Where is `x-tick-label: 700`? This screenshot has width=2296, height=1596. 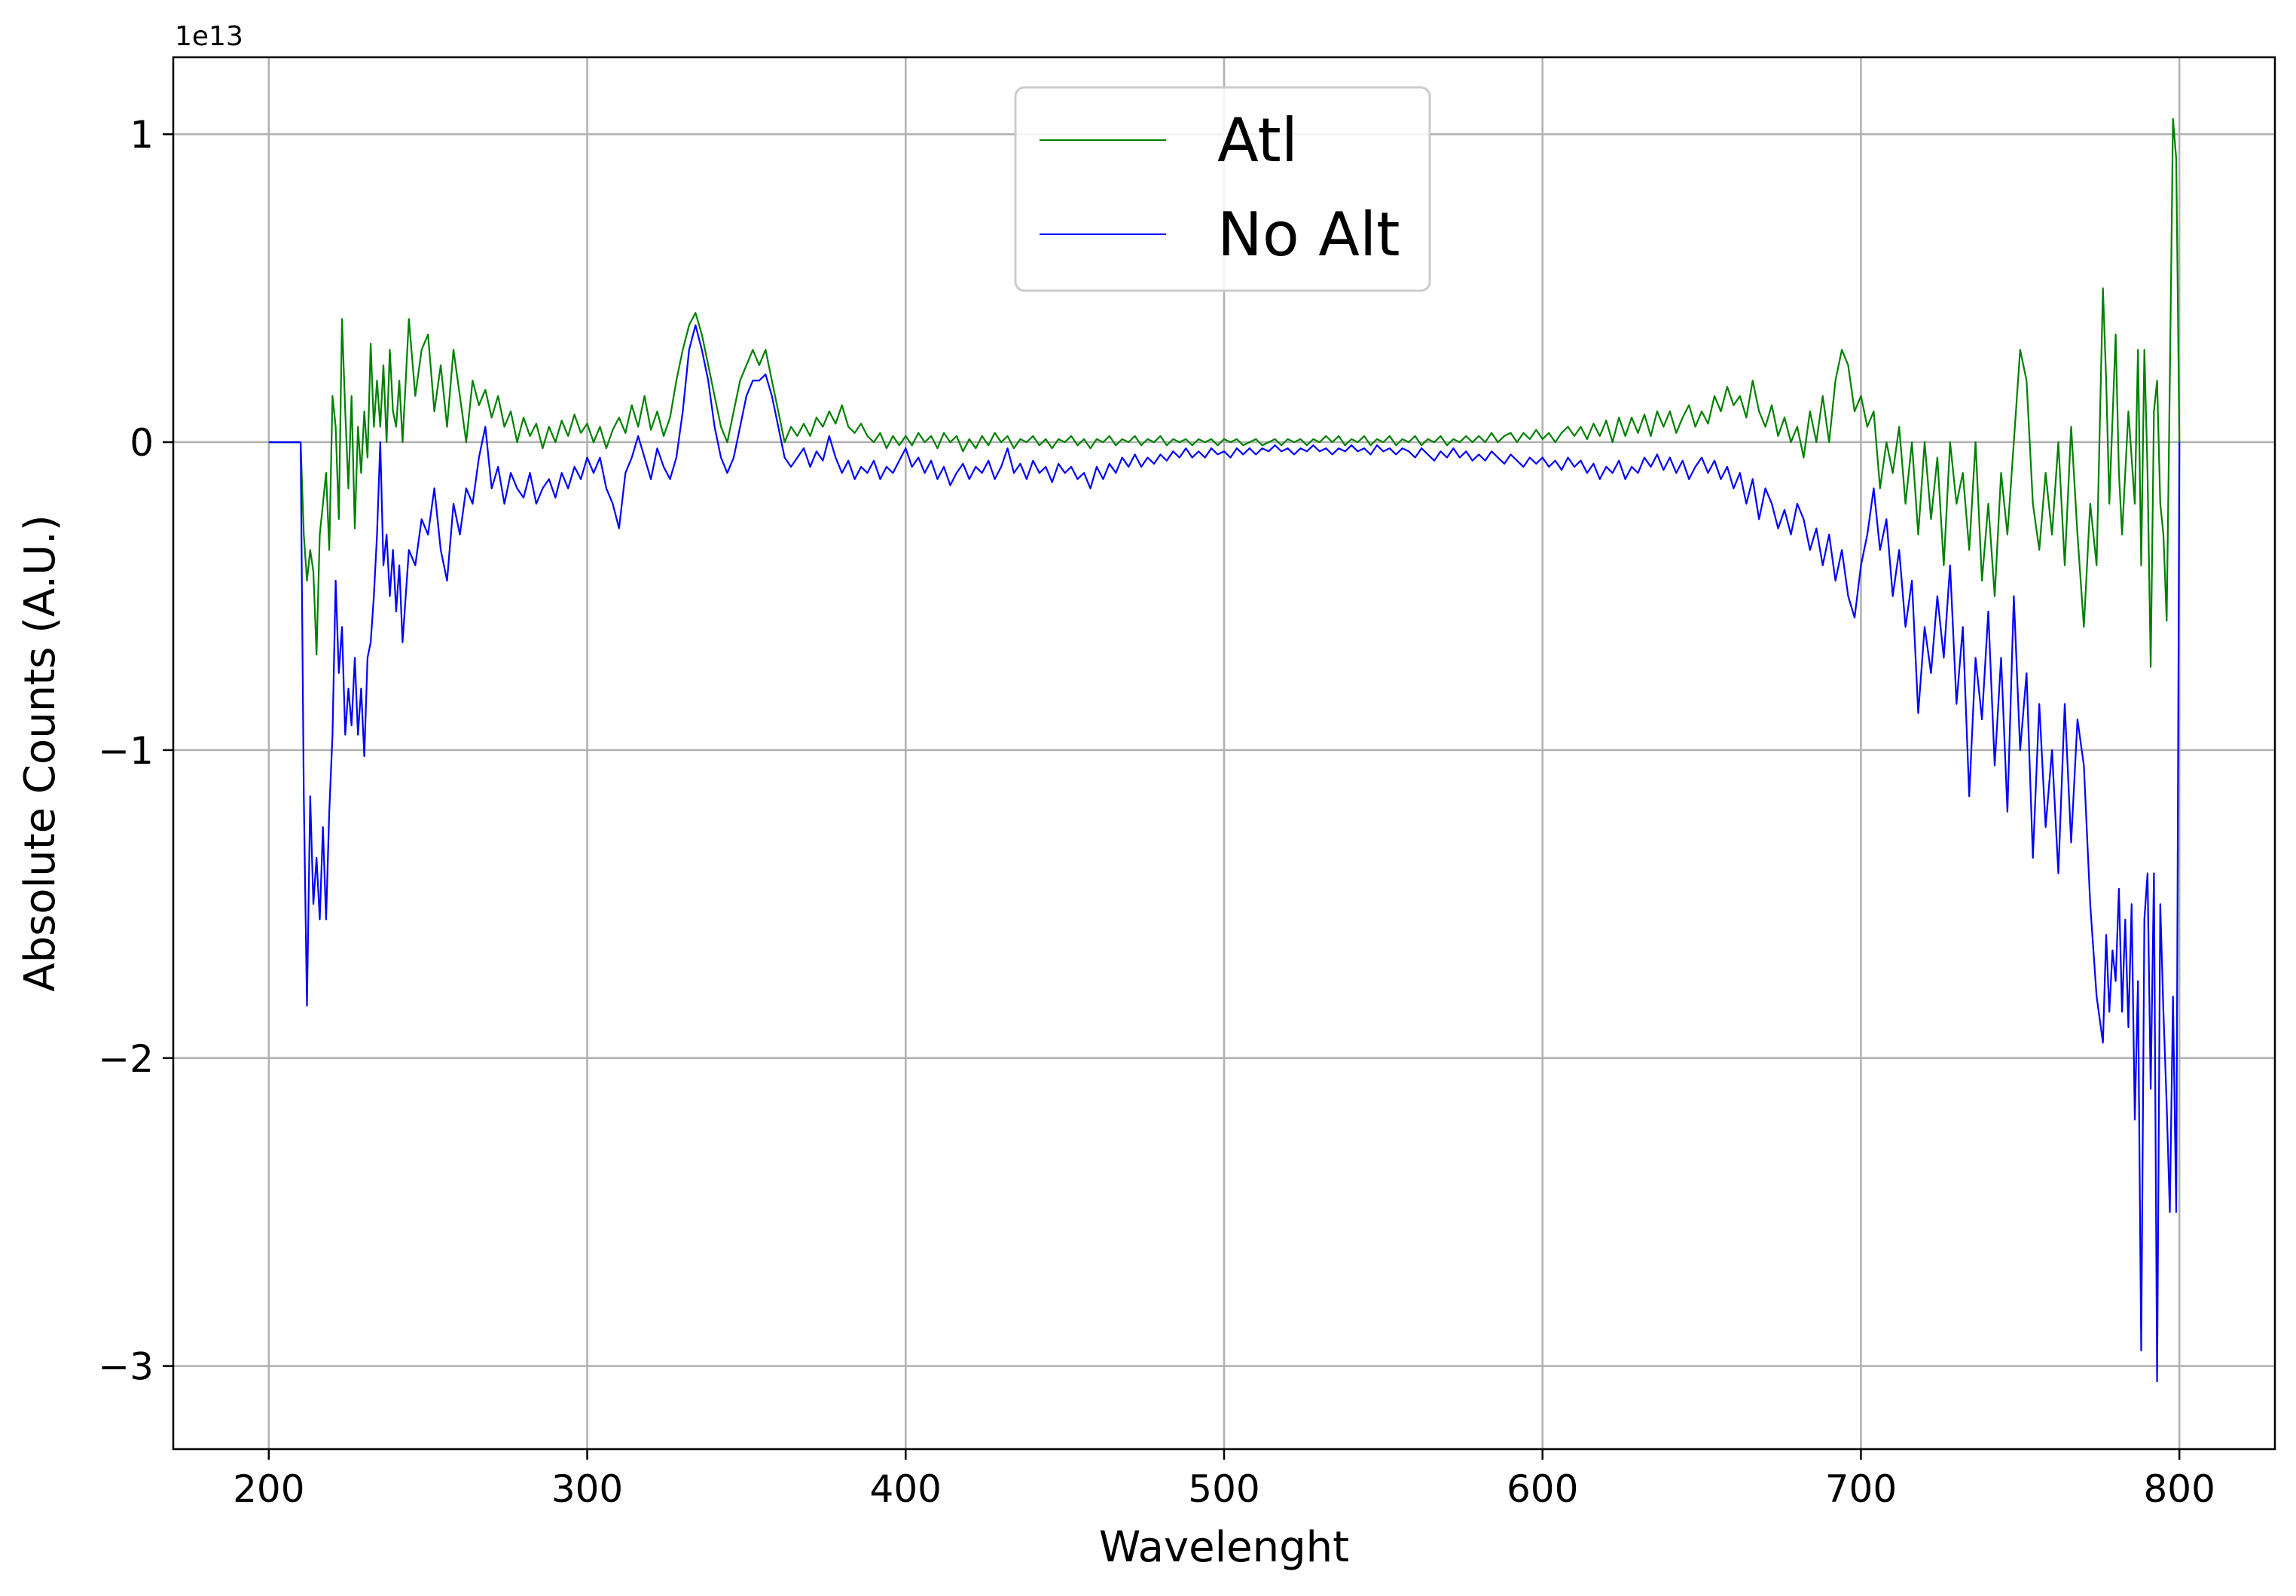
x-tick-label: 700 is located at coordinates (1861, 1489).